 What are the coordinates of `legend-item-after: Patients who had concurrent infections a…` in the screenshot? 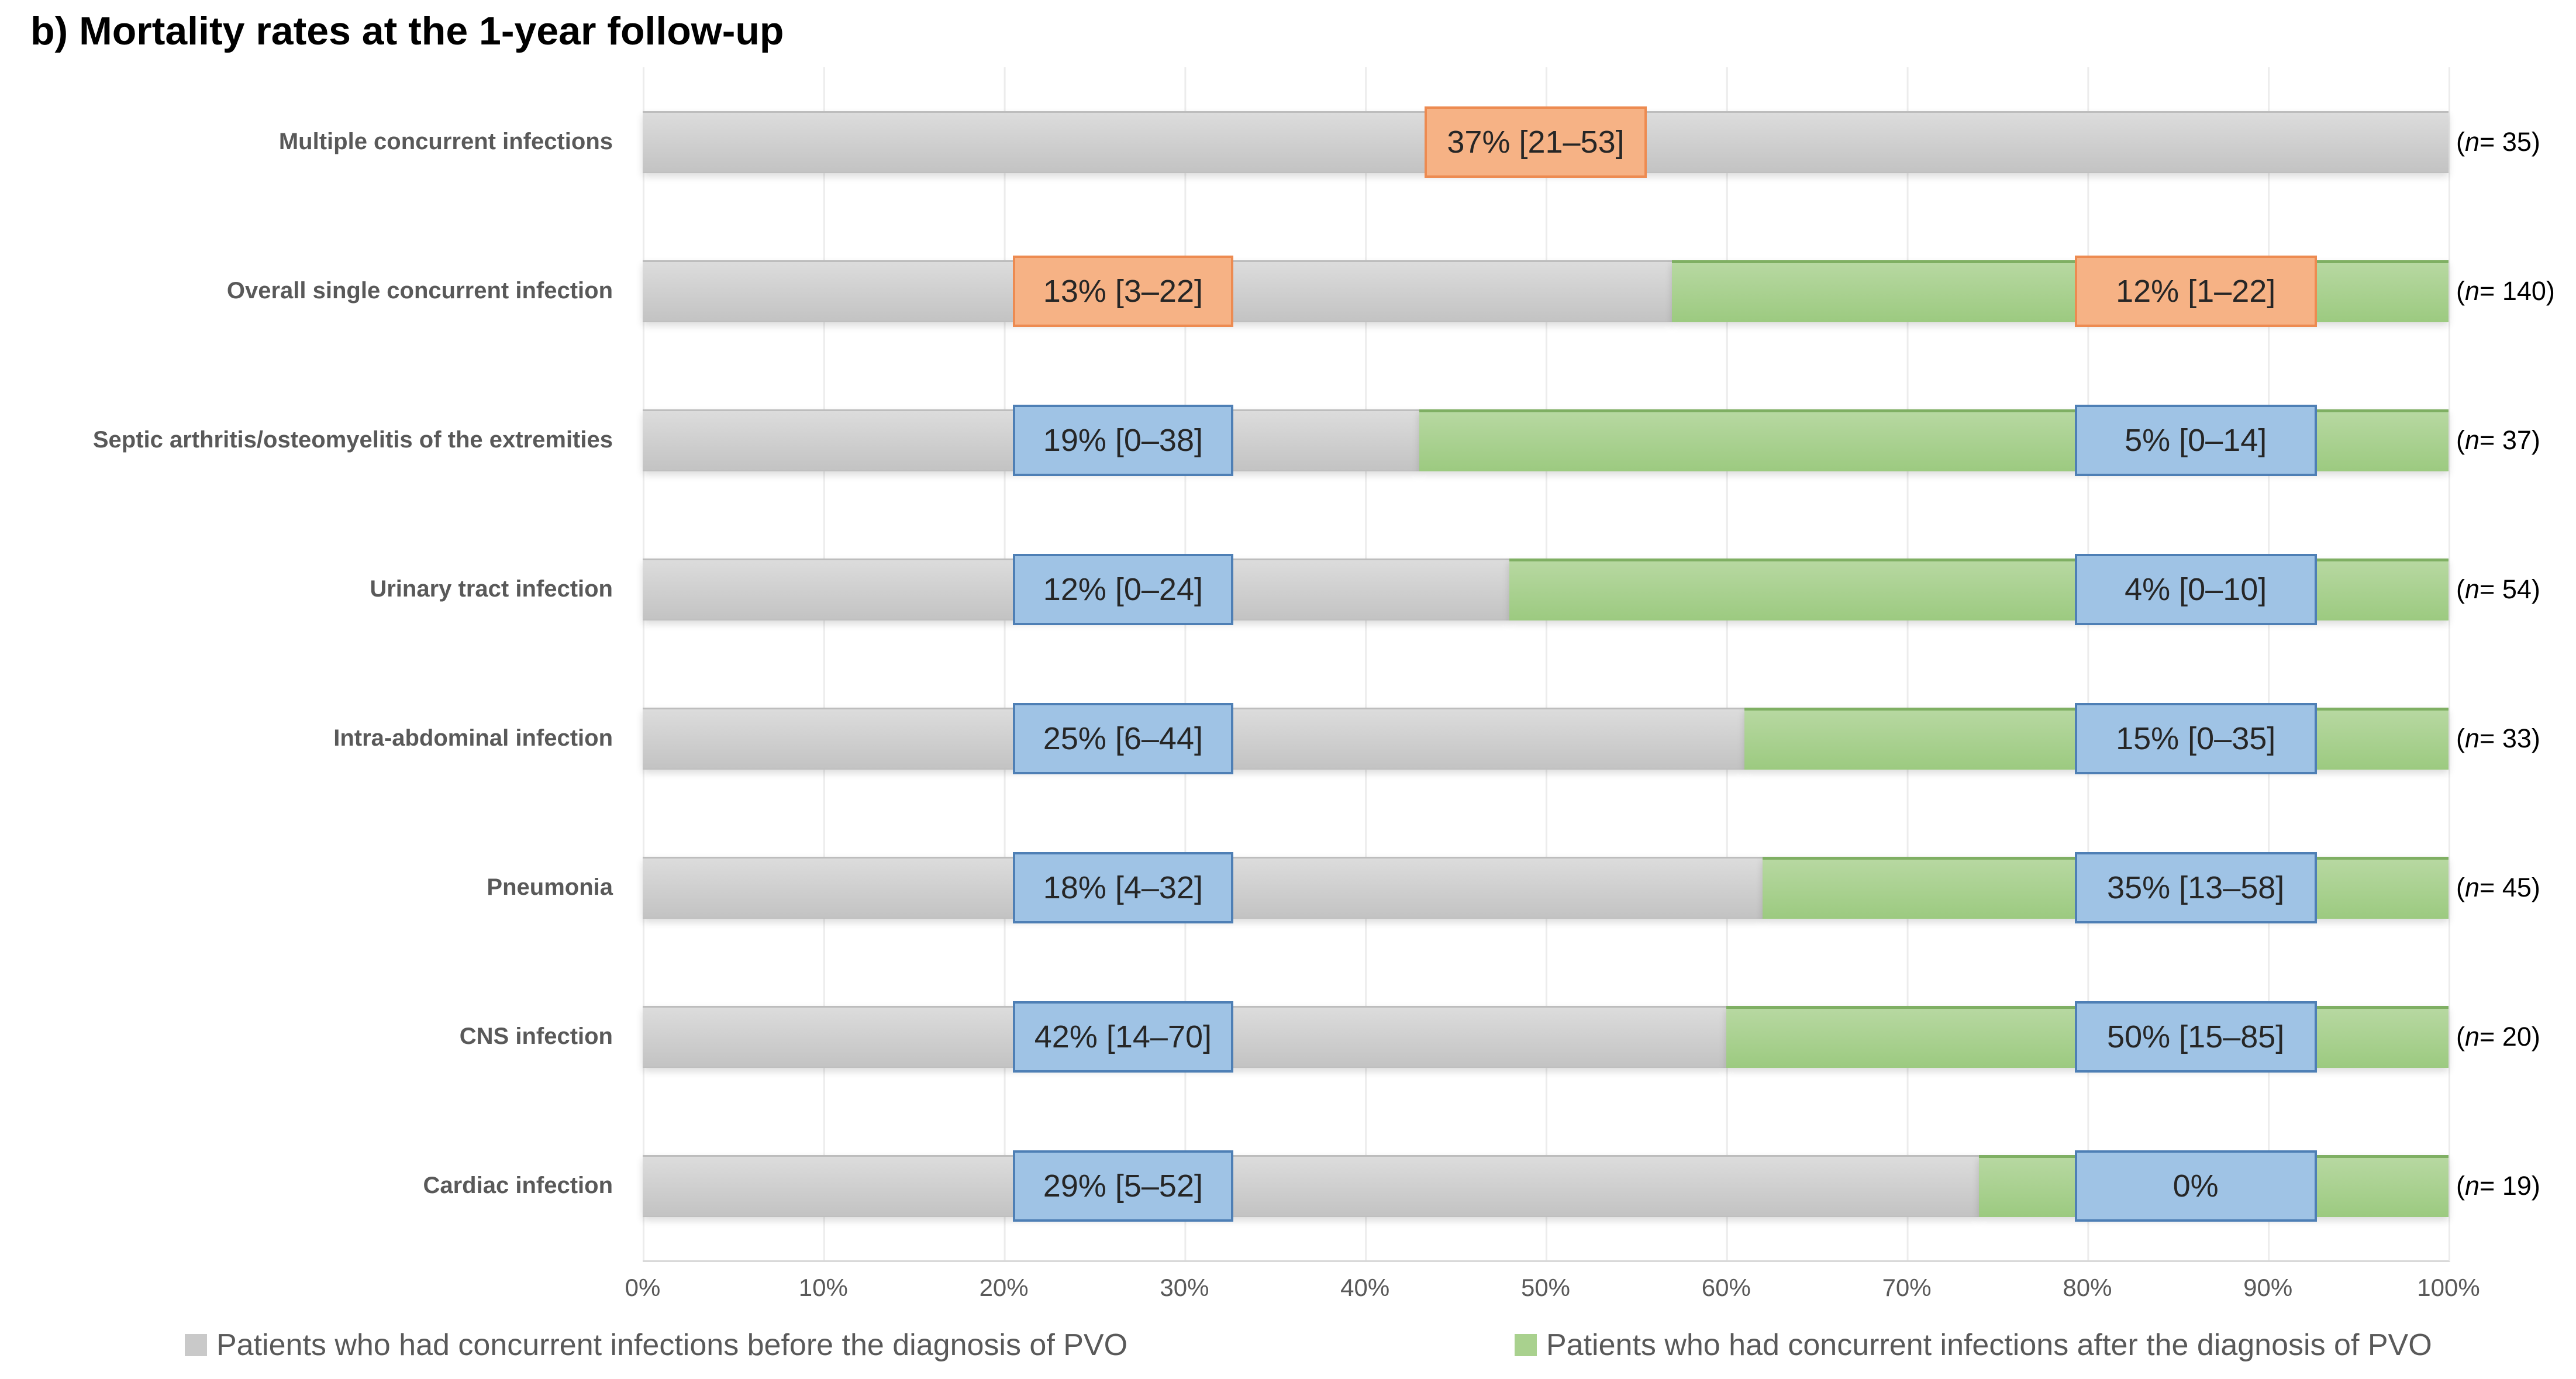 It's located at (1974, 1345).